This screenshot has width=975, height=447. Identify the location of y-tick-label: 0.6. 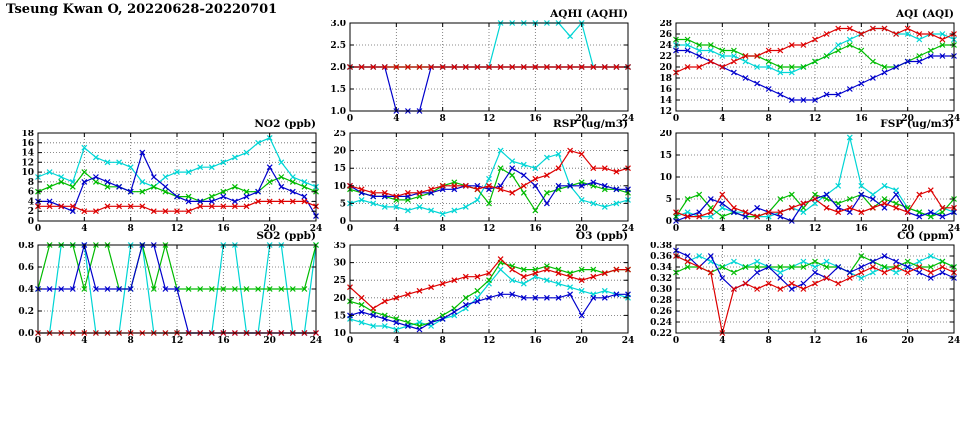
(26, 268).